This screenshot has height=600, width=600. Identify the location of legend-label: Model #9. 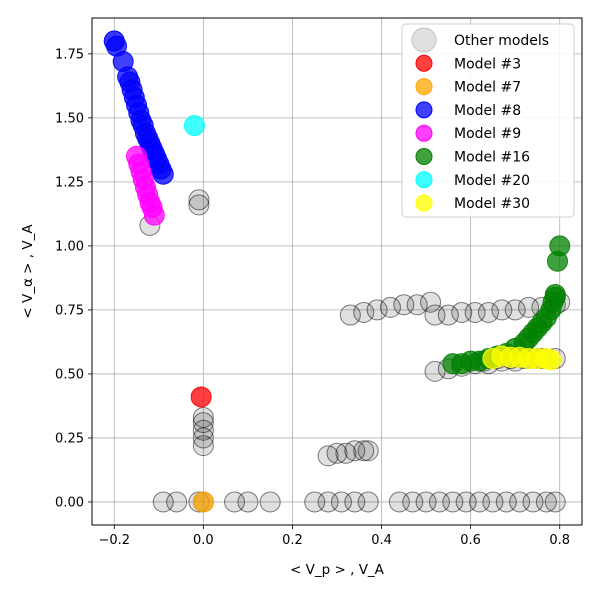
(487, 134).